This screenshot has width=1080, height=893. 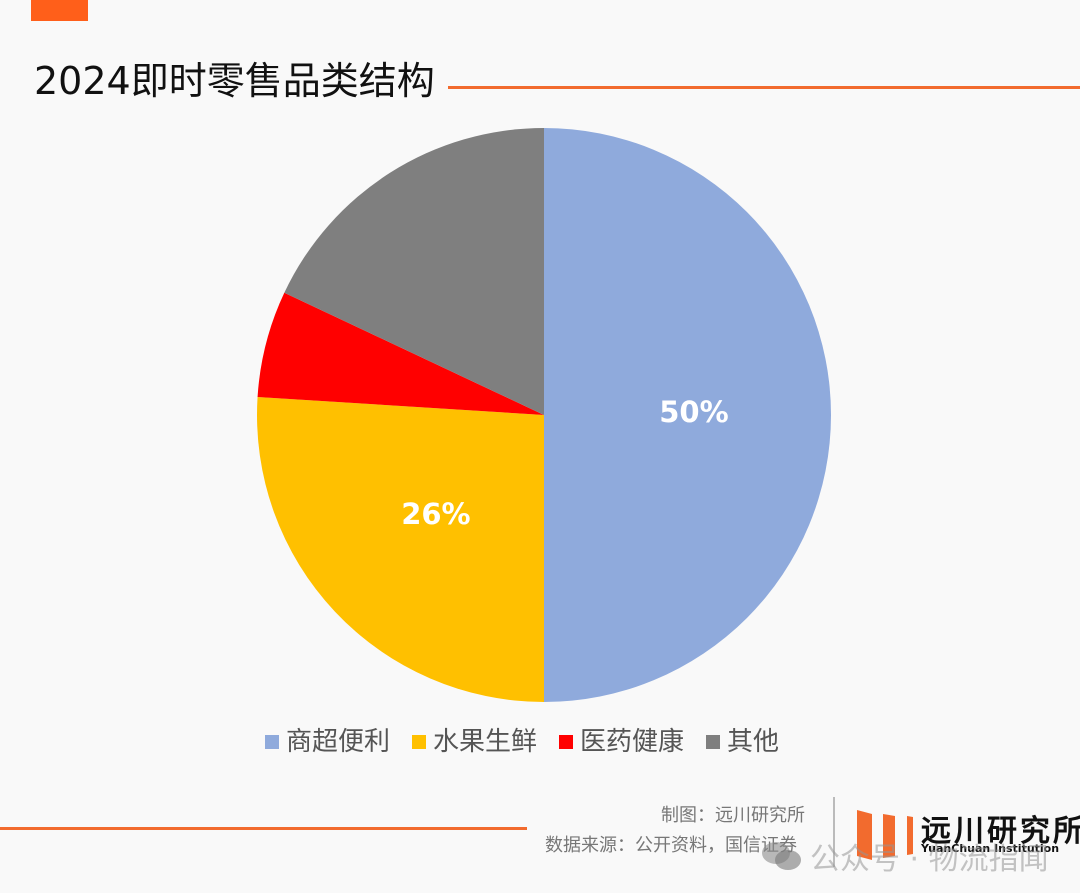 I want to click on title-divider, so click(x=764, y=87).